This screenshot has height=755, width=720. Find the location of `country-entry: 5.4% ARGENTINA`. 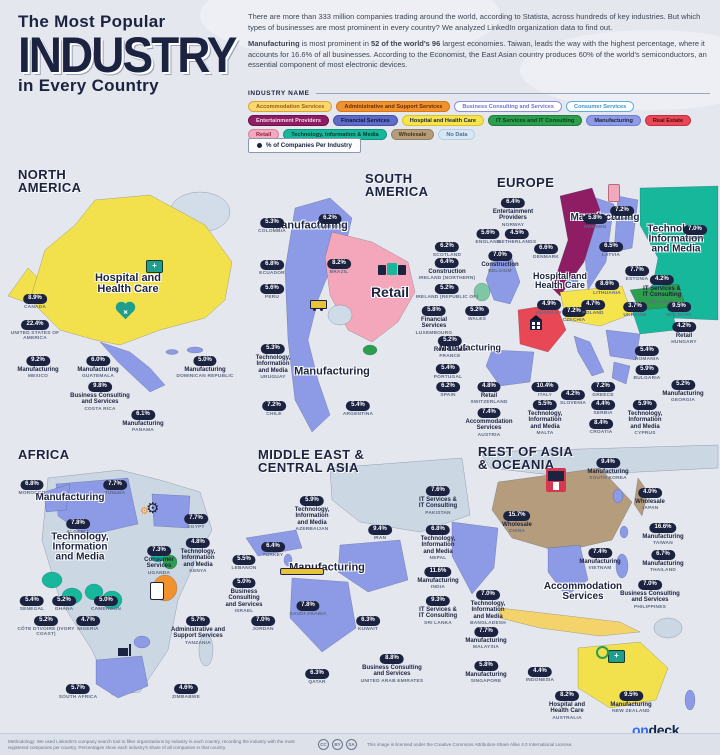

country-entry: 5.4% ARGENTINA is located at coordinates (358, 405).